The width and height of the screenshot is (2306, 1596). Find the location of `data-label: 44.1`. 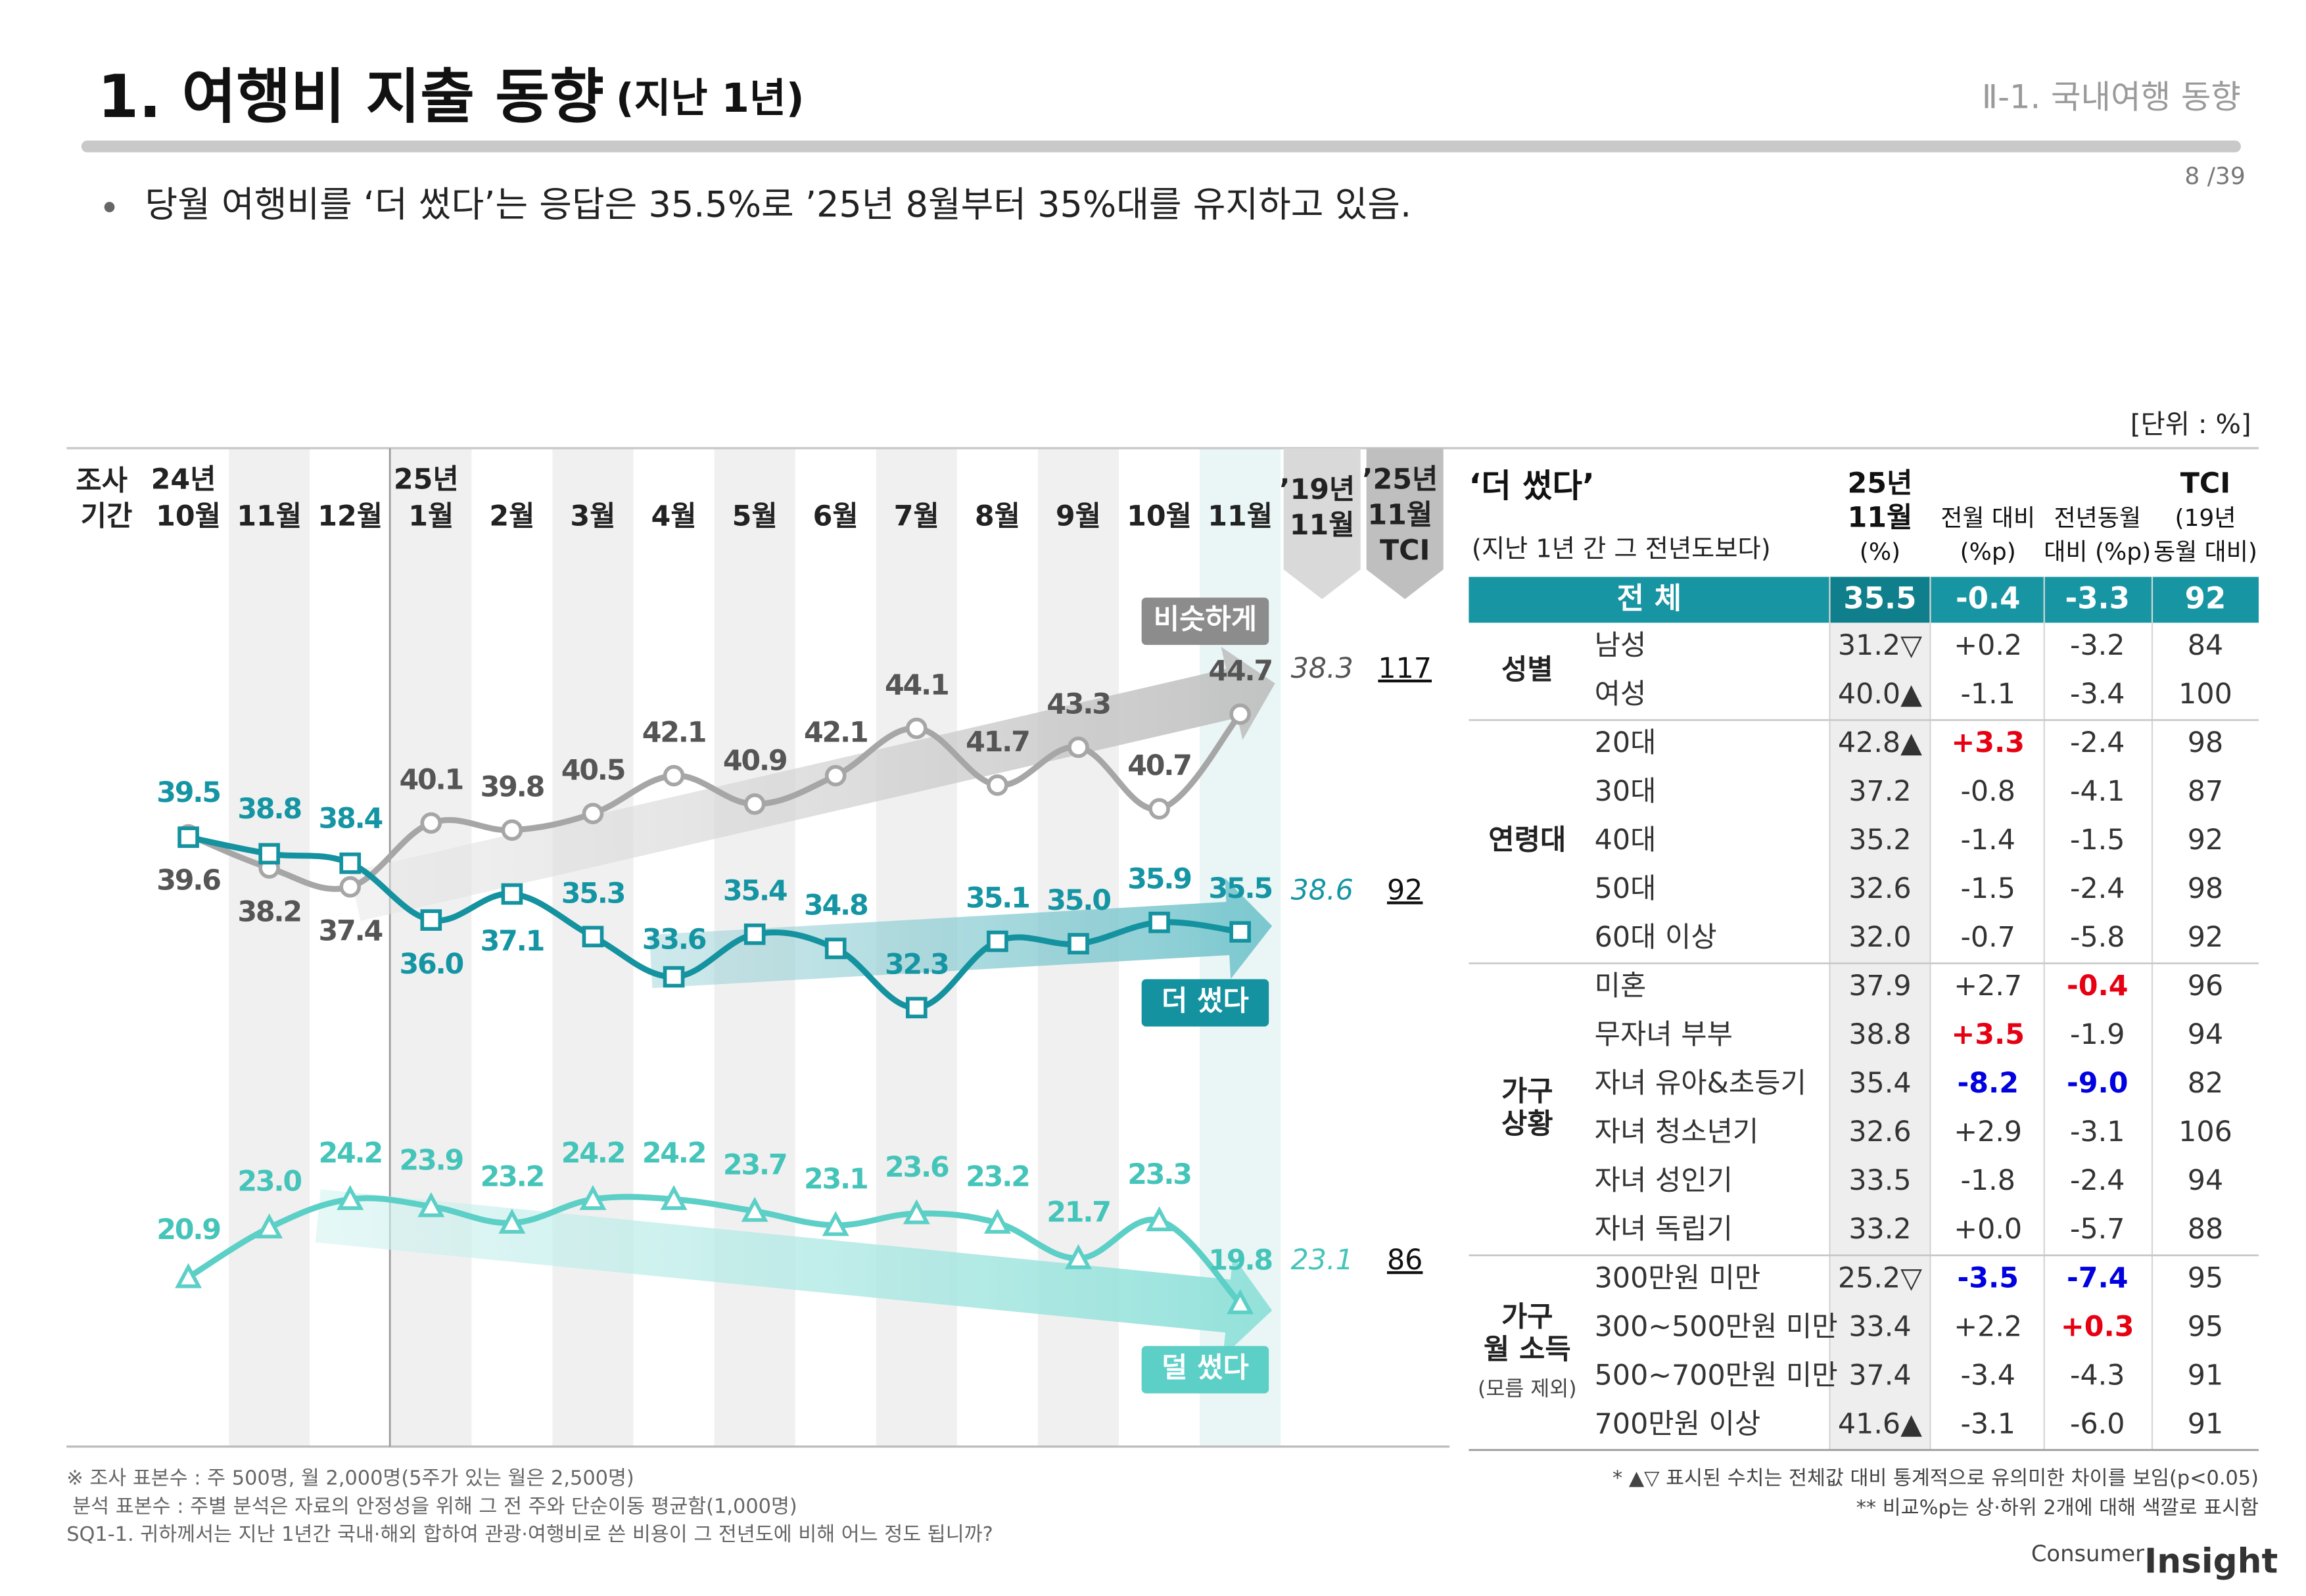

data-label: 44.1 is located at coordinates (916, 685).